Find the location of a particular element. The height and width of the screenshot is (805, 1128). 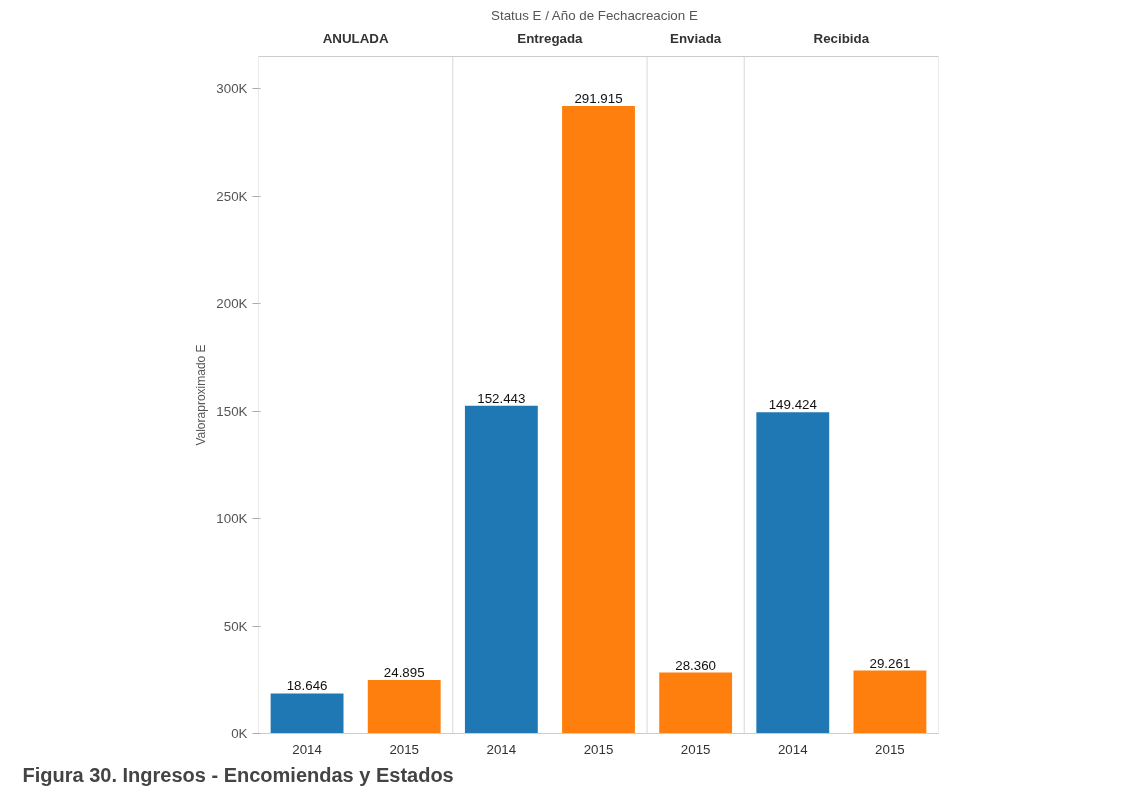

data-label: 28.360 is located at coordinates (696, 665).